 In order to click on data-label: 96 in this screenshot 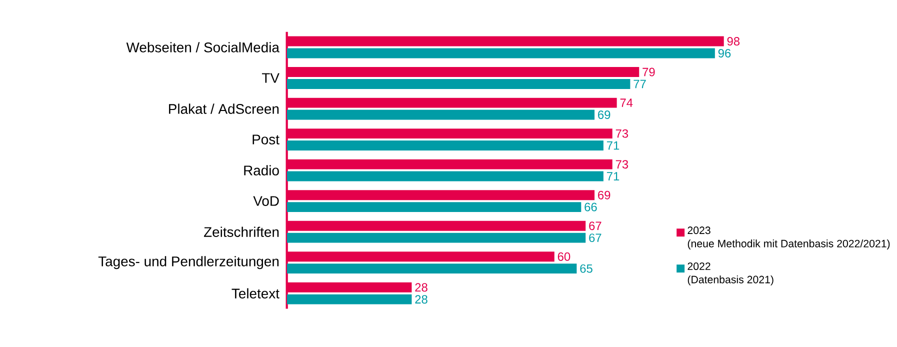, I will do `click(724, 53)`.